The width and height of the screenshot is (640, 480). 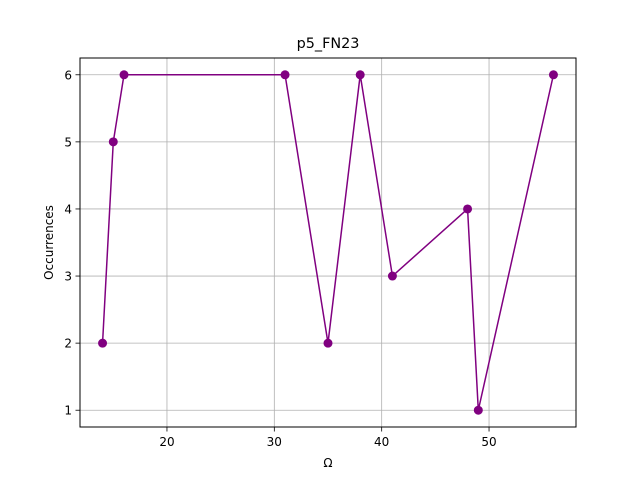 I want to click on x-tick-label: 40, so click(x=381, y=442).